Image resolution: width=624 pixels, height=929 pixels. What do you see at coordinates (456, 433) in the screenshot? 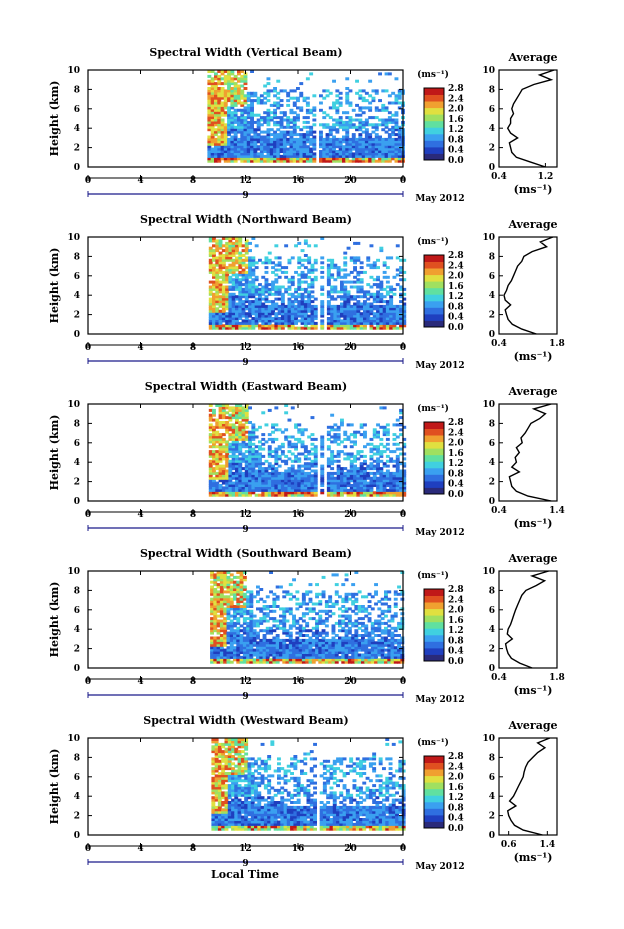
I see `colorbar-tick-label: 2.4` at bounding box center [456, 433].